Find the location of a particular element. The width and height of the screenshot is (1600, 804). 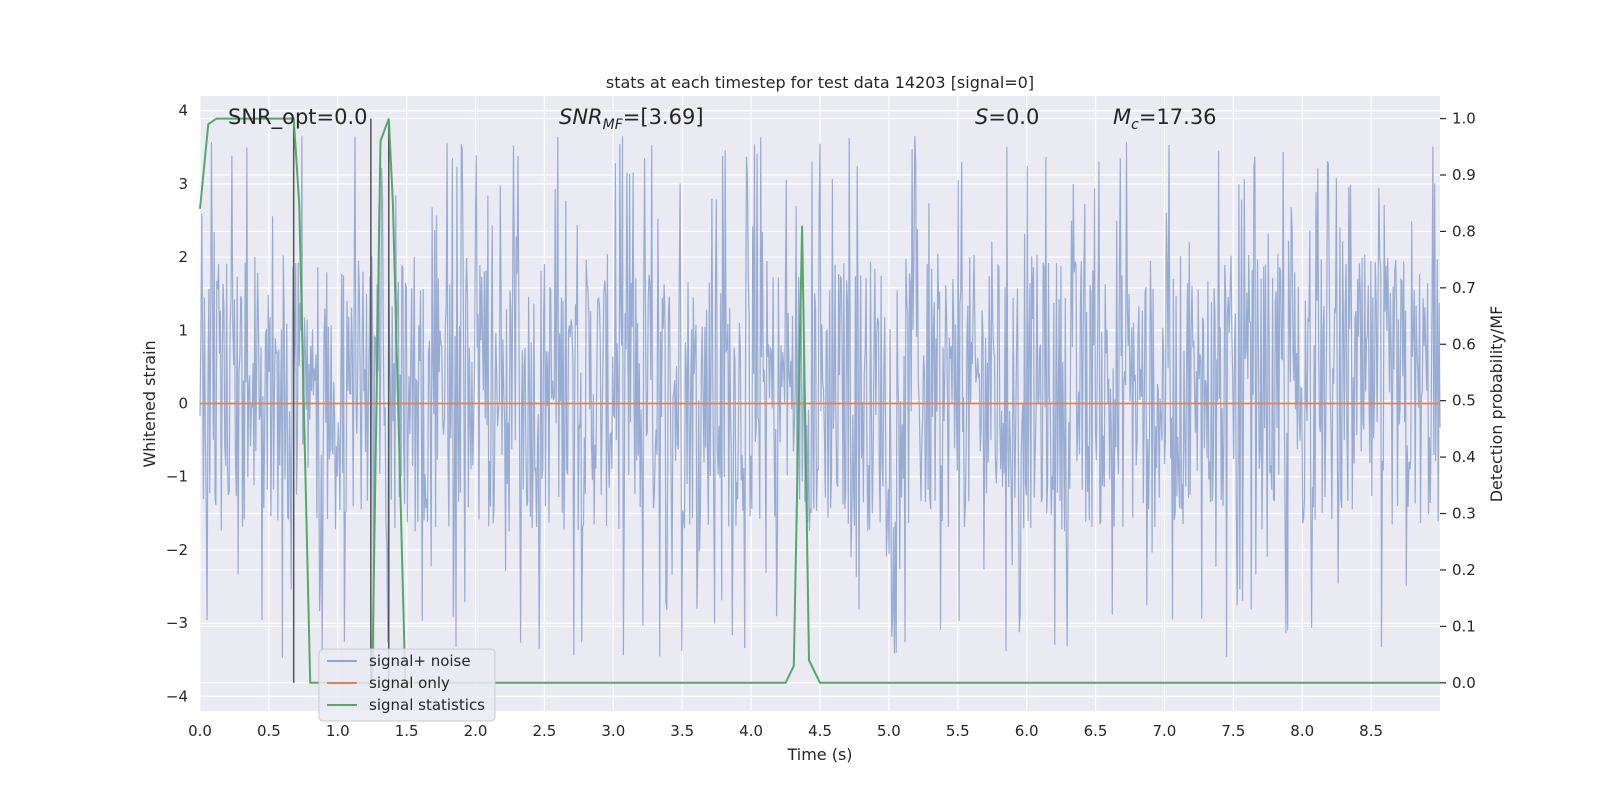

legend-label-signal-noise: signal+ noise is located at coordinates (420, 661).